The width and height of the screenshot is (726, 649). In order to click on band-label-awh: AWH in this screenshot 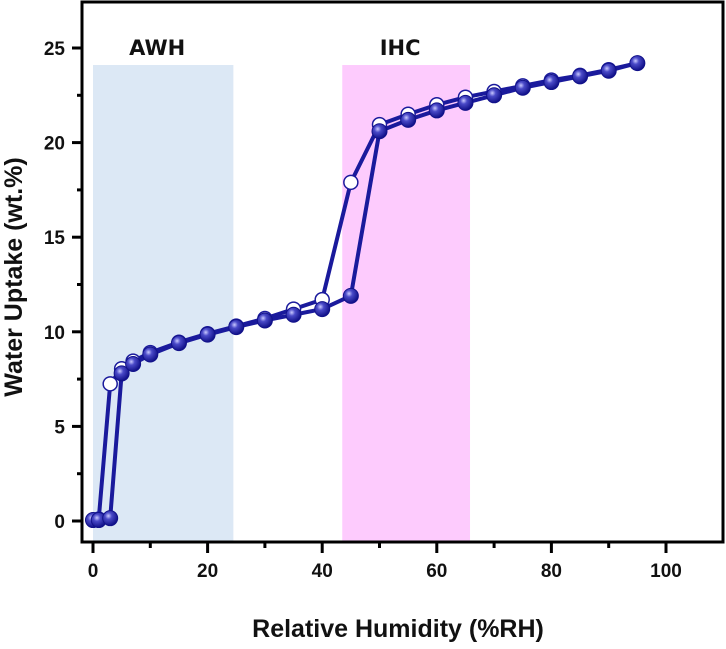, I will do `click(157, 48)`.